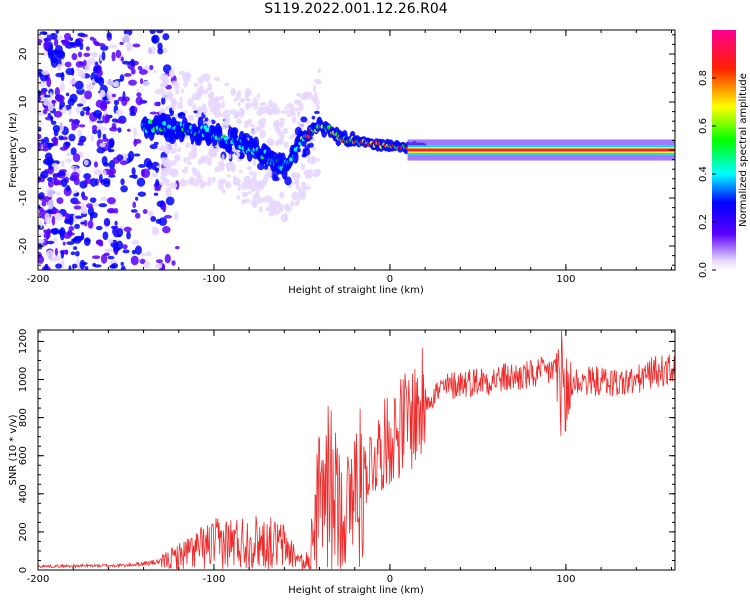 This screenshot has height=600, width=750. I want to click on colorbar-tick-label: 0.2, so click(703, 222).